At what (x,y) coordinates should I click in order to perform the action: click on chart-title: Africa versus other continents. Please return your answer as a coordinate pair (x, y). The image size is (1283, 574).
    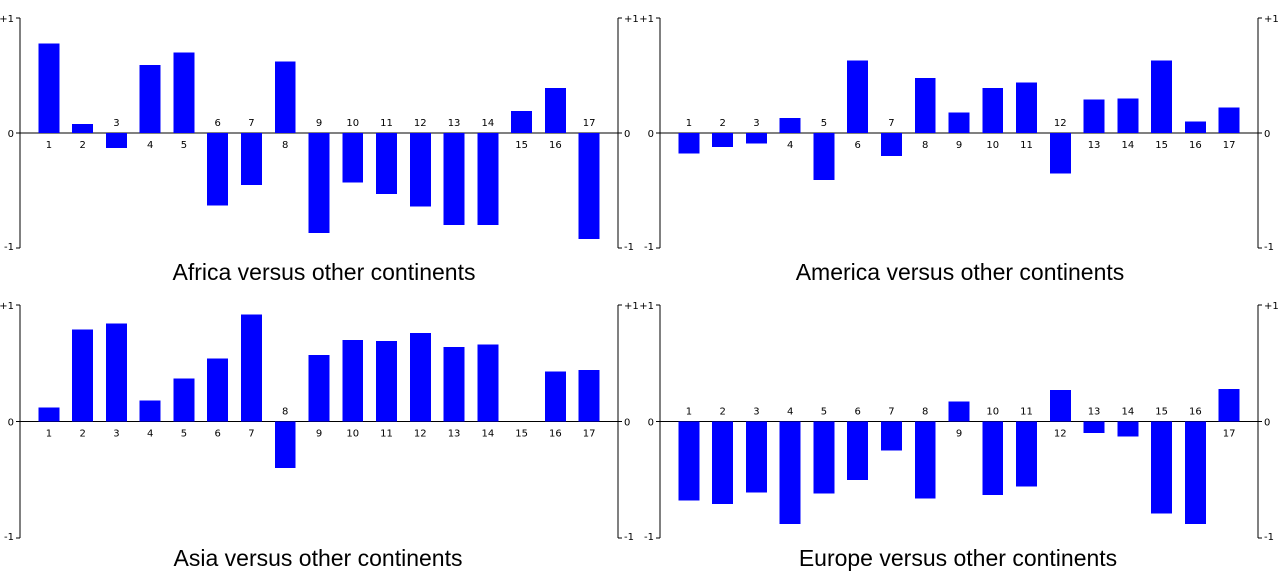
    Looking at the image, I should click on (324, 272).